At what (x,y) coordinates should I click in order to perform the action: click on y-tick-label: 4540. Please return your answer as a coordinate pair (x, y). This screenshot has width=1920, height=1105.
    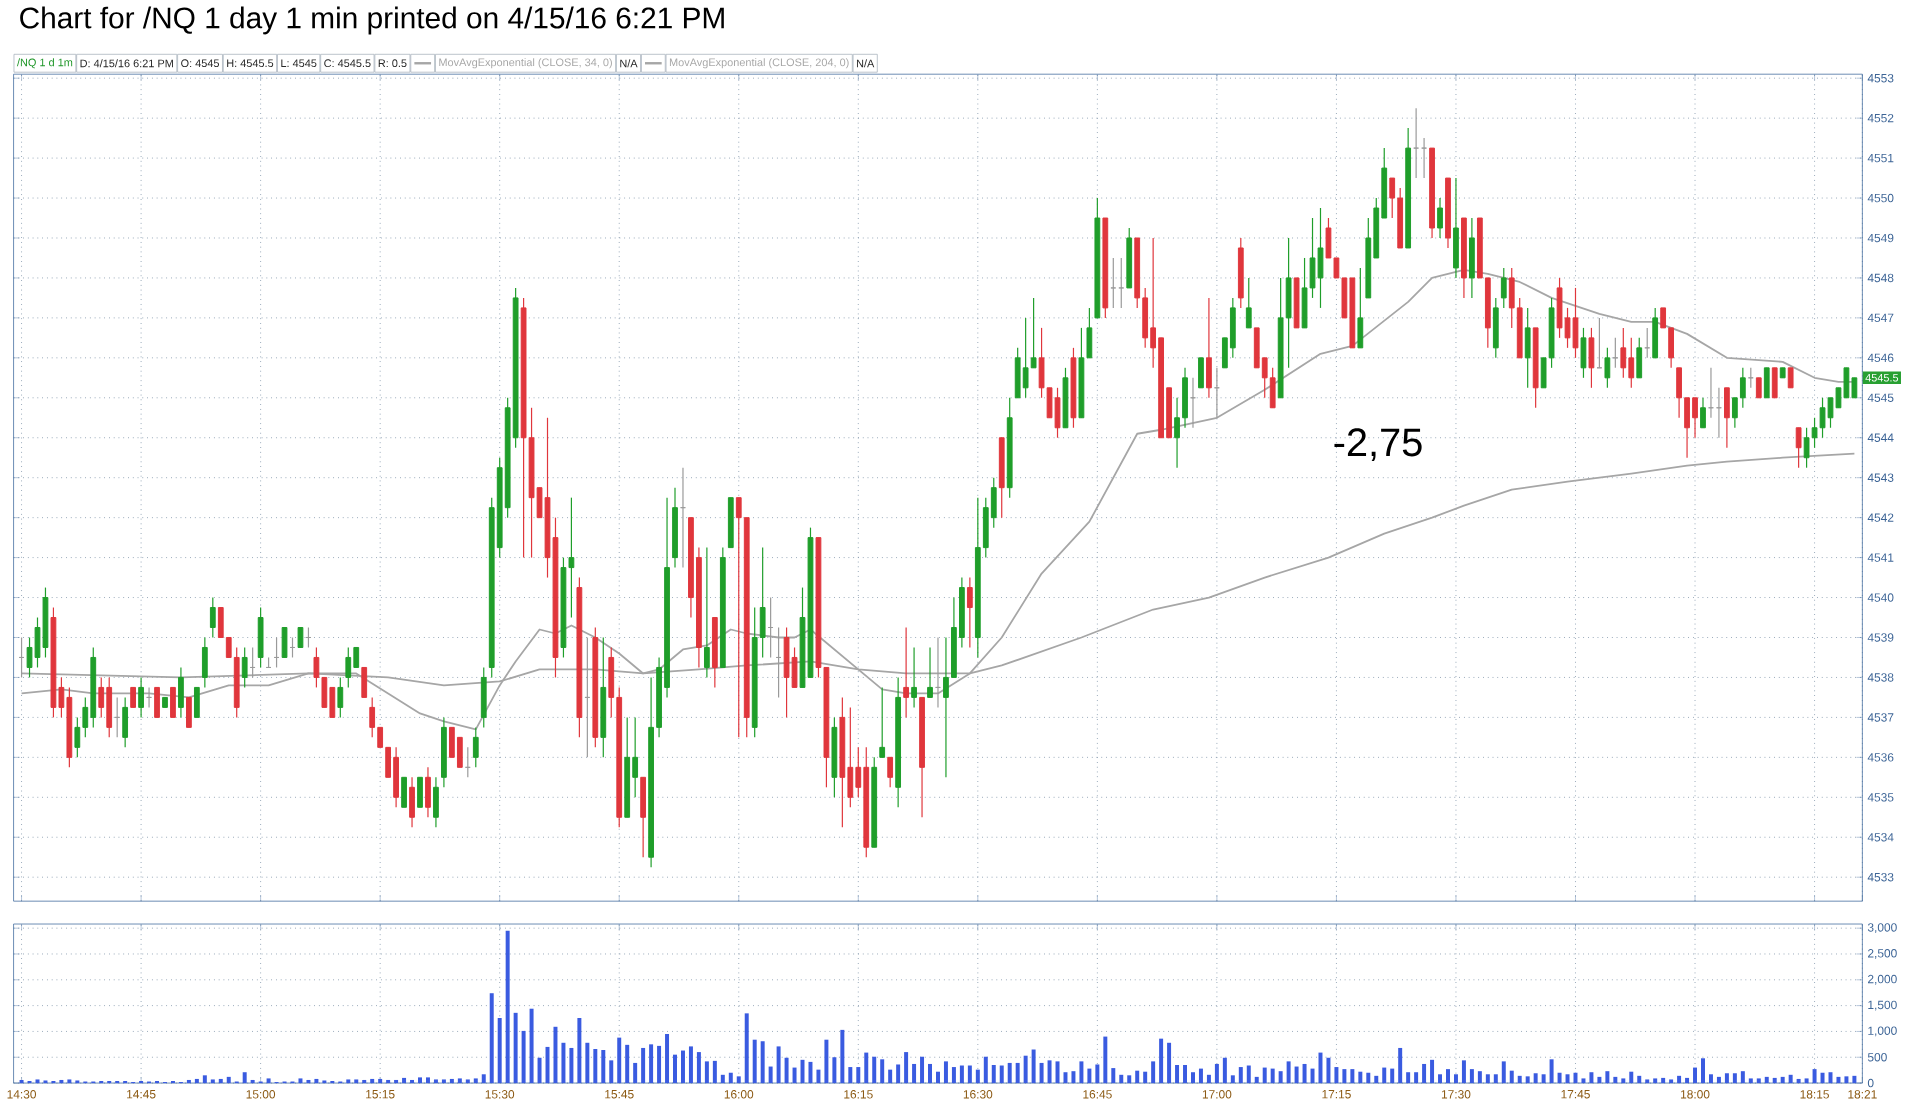
    Looking at the image, I should click on (1880, 597).